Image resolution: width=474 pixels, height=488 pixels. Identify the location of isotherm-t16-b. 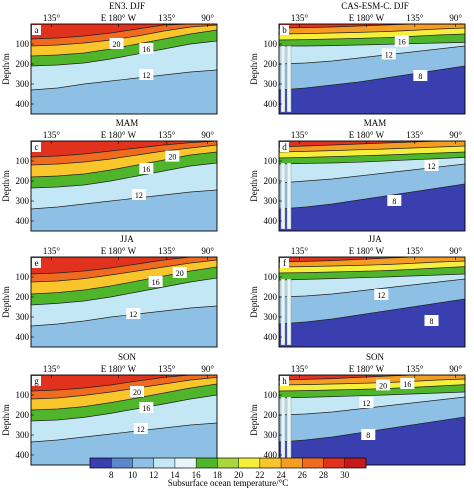
(372, 44).